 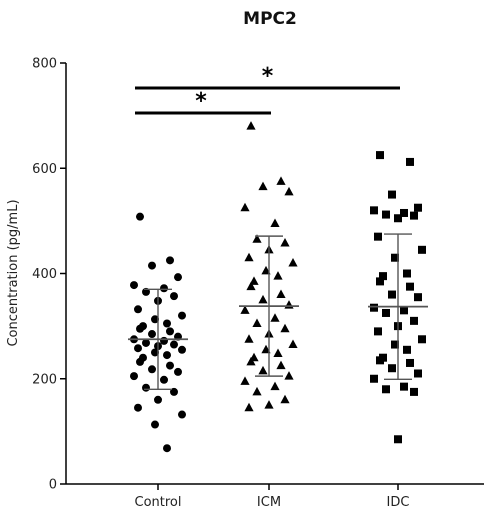 I want to click on y-tick-label: 0, so click(x=53, y=485).